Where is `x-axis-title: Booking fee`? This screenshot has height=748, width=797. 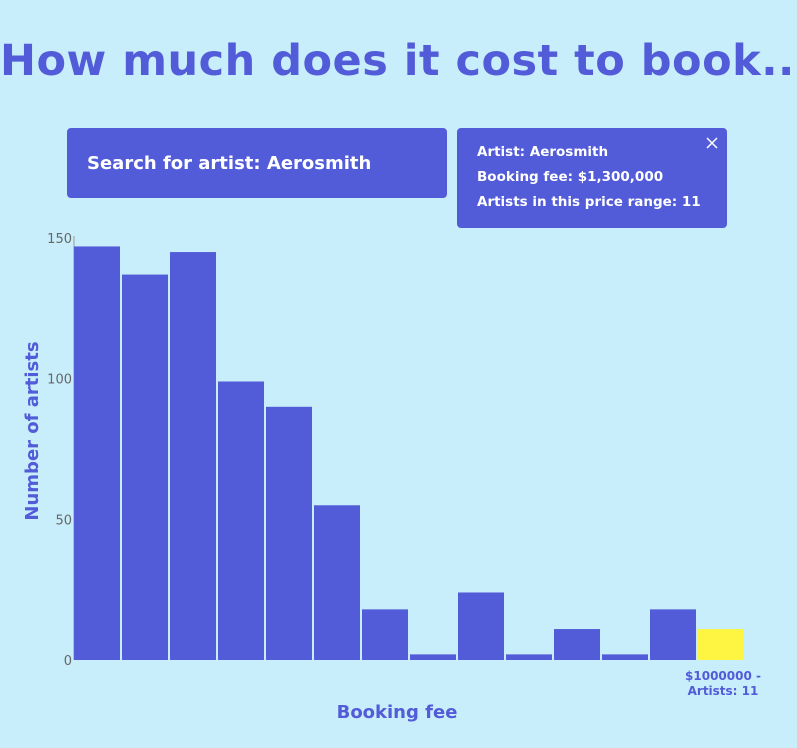
x-axis-title: Booking fee is located at coordinates (397, 712).